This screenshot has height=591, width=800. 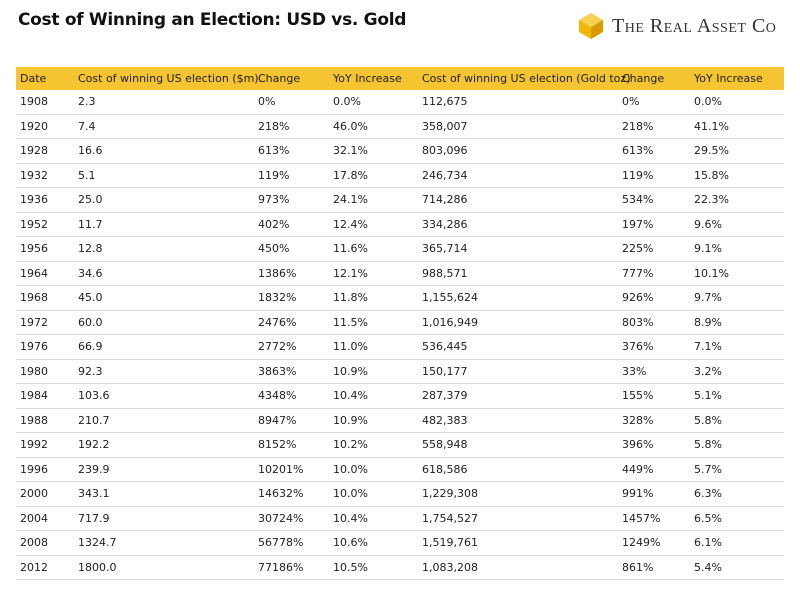 What do you see at coordinates (277, 297) in the screenshot?
I see `cell: 1832%` at bounding box center [277, 297].